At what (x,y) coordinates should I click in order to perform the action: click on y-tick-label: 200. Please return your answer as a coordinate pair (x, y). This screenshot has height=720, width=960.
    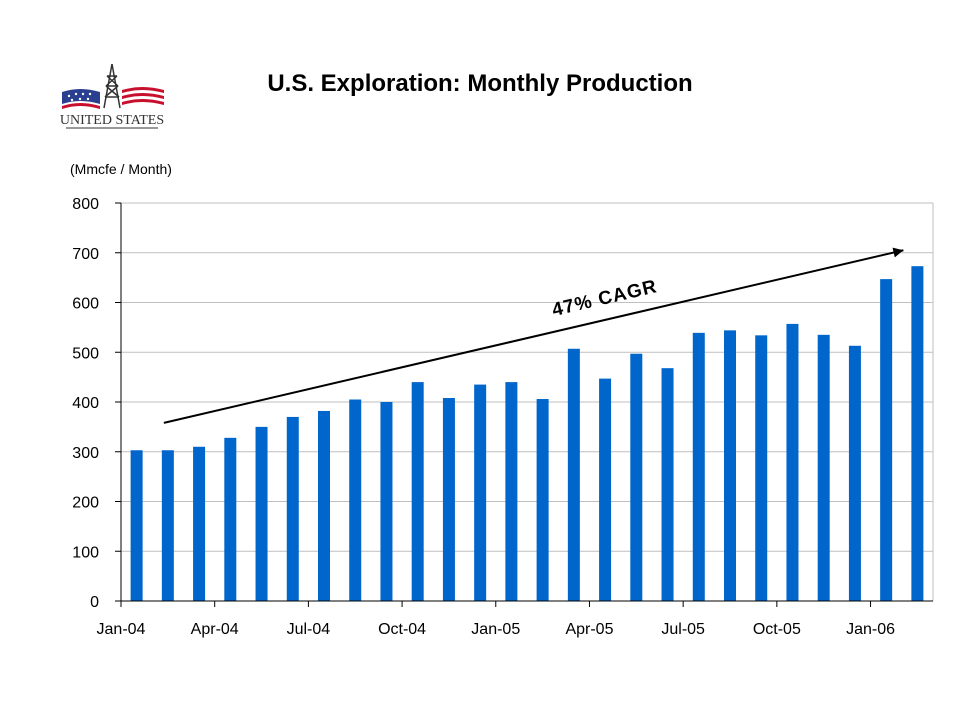
    Looking at the image, I should click on (85, 503).